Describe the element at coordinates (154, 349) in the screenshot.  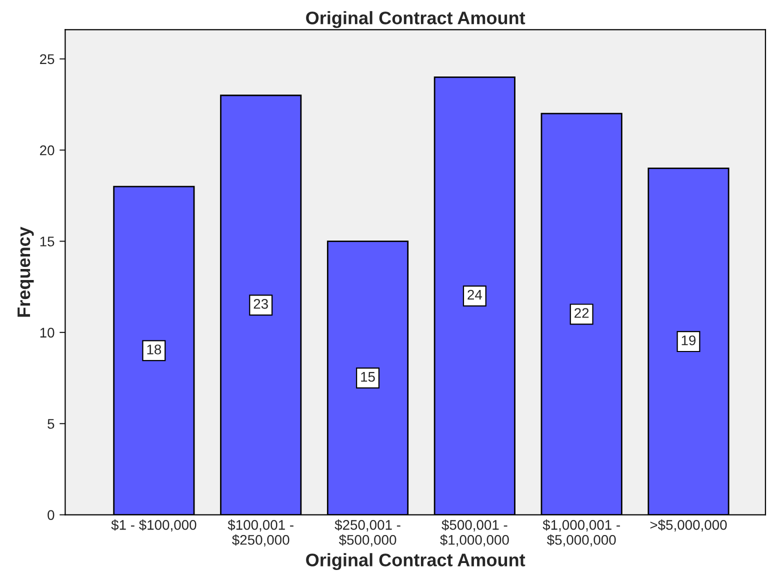
I see `data-label: 18` at that location.